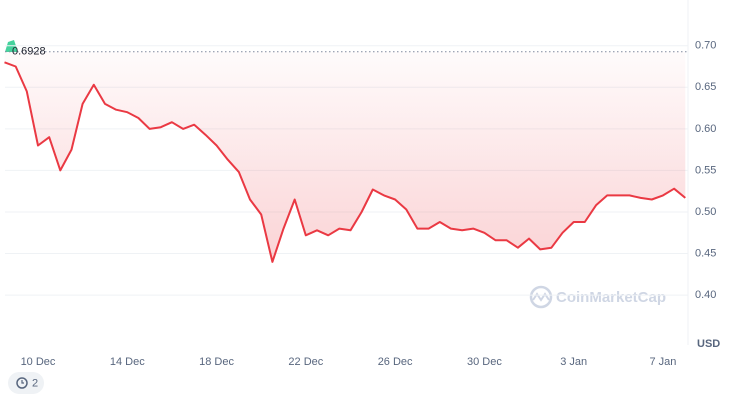 Image resolution: width=732 pixels, height=403 pixels. What do you see at coordinates (708, 344) in the screenshot?
I see `unit-label: USD` at bounding box center [708, 344].